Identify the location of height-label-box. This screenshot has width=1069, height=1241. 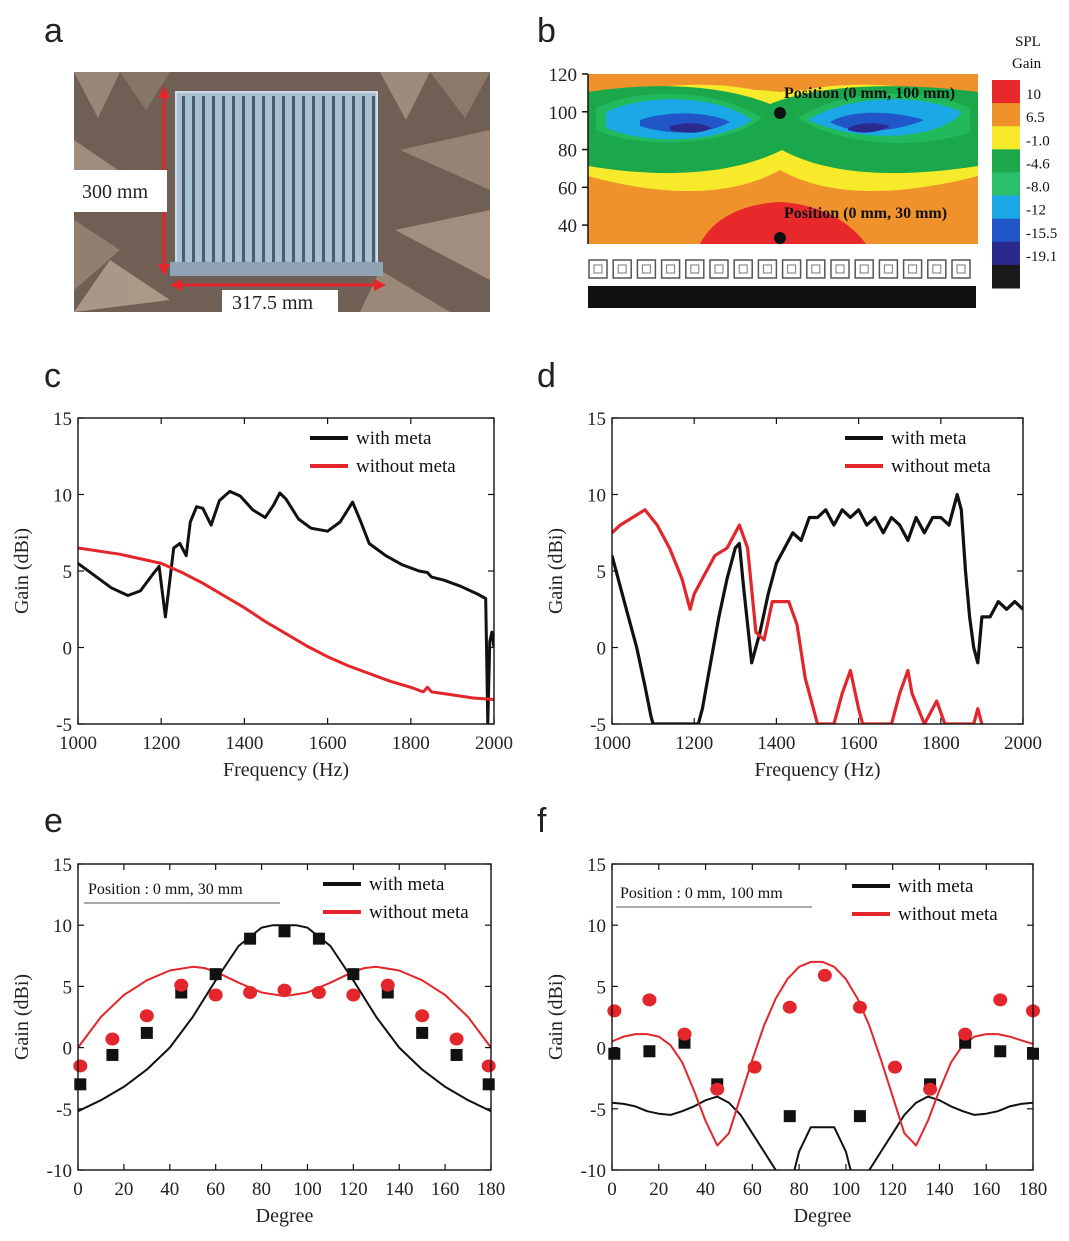
(119, 191).